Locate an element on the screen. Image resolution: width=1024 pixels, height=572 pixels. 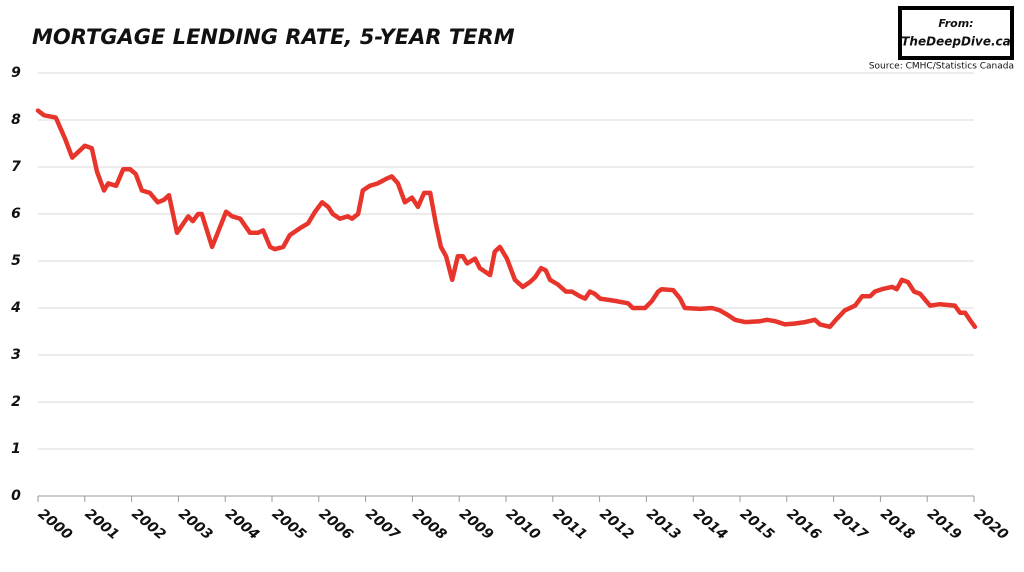
x-tick-label: 2000 is located at coordinates (55, 524).